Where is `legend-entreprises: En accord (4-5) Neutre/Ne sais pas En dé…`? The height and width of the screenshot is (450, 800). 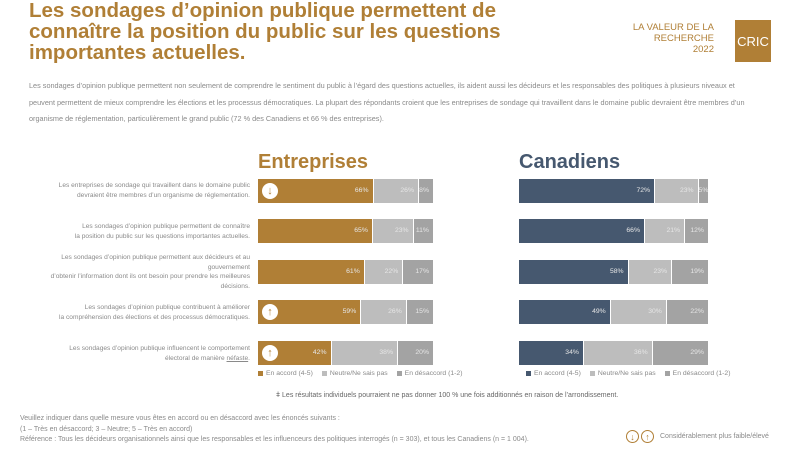
legend-entreprises: En accord (4-5) Neutre/Ne sais pas En dé… is located at coordinates (360, 373).